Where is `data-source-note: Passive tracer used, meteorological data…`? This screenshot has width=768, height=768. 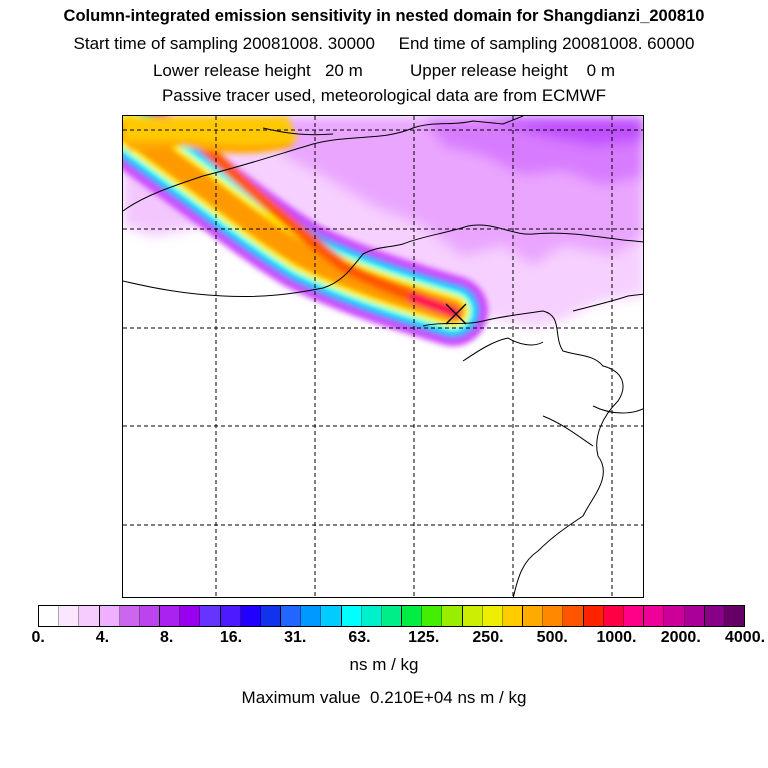 data-source-note: Passive tracer used, meteorological data… is located at coordinates (384, 95).